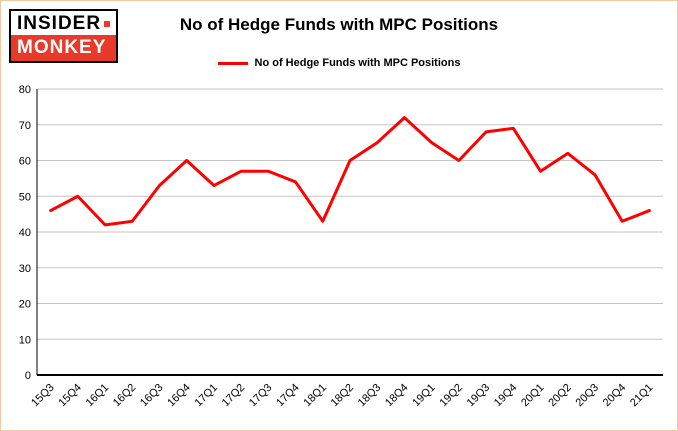  I want to click on y-tick-label: 60, so click(25, 162).